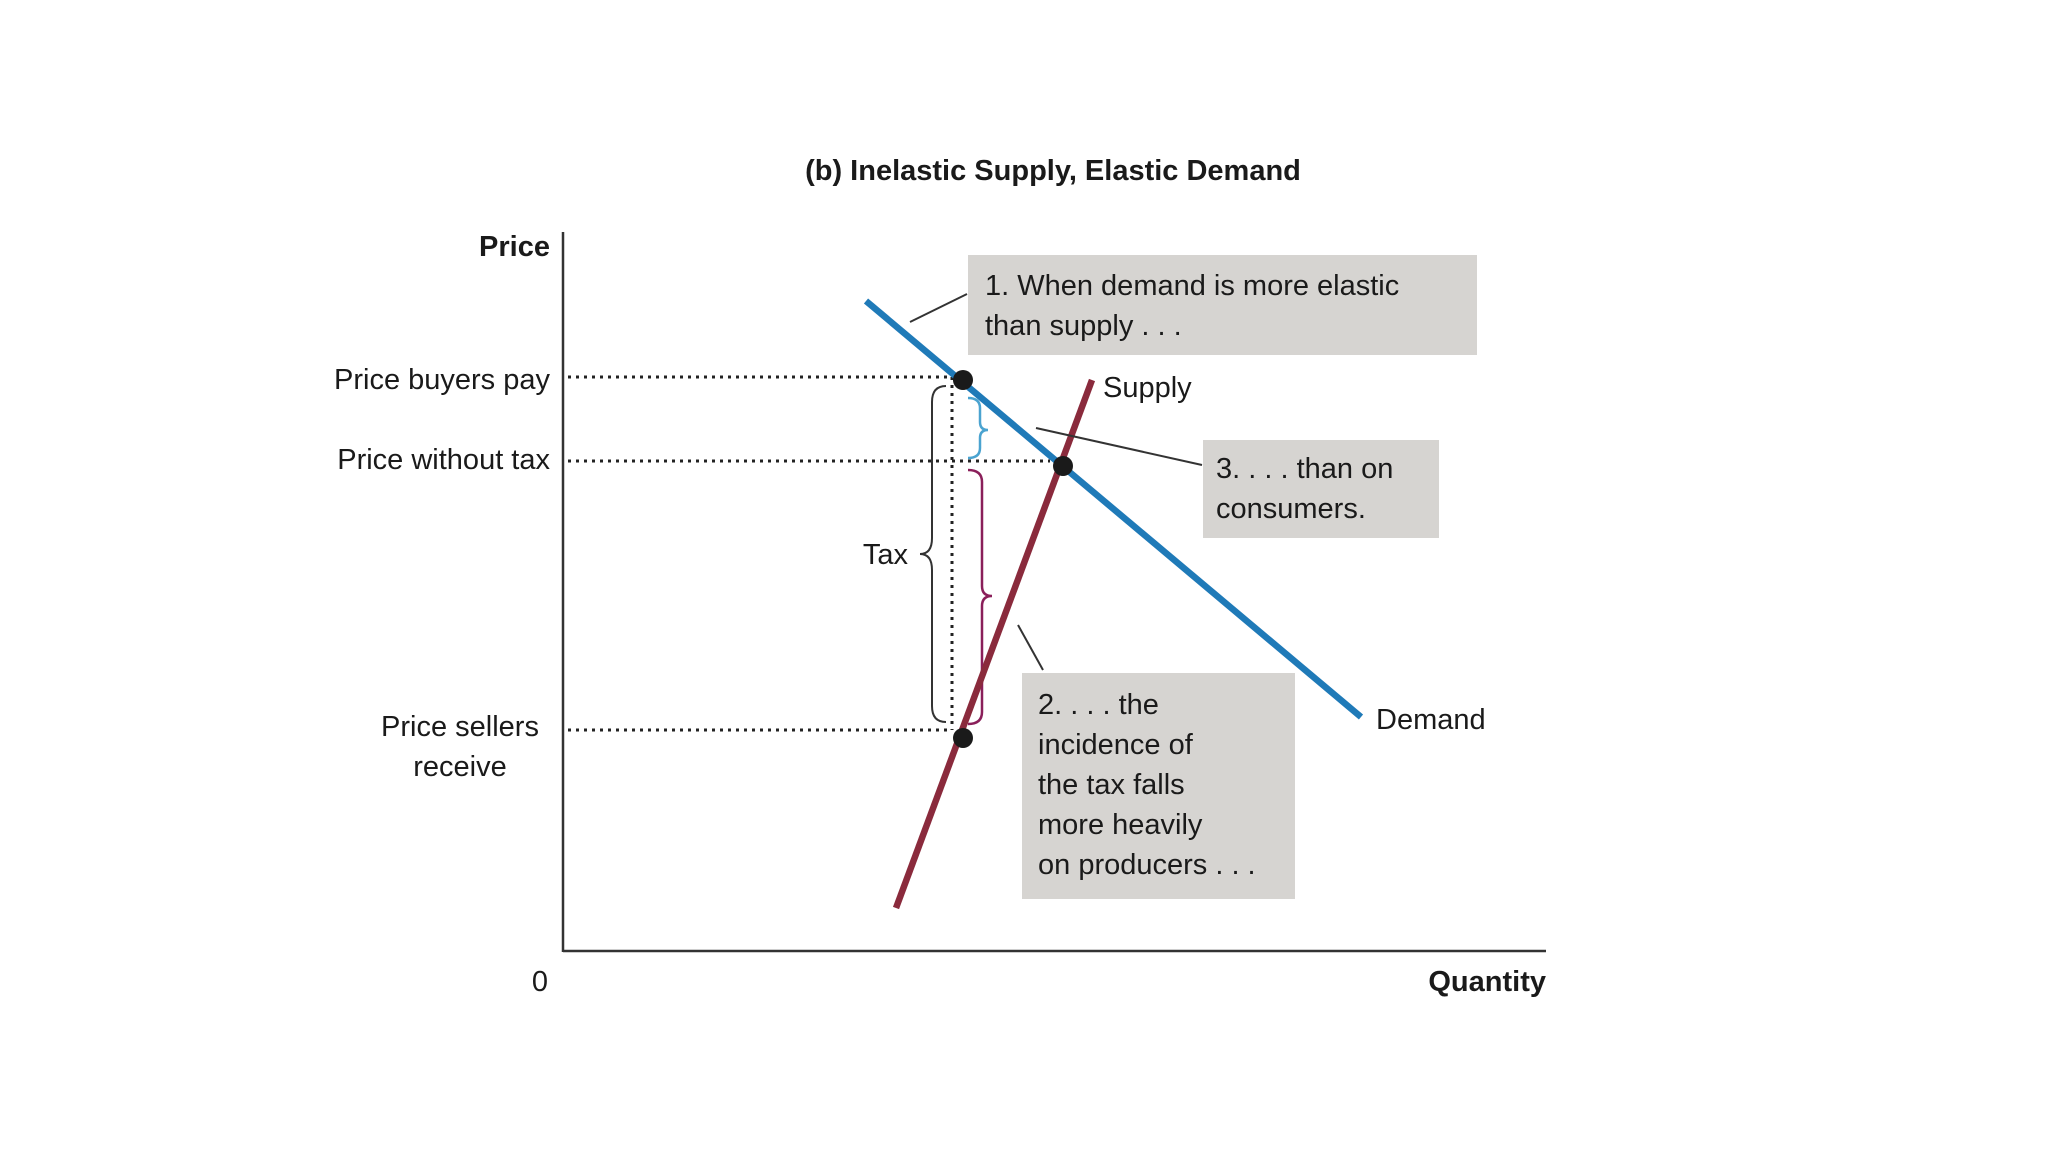 The height and width of the screenshot is (1152, 2048). What do you see at coordinates (1192, 286) in the screenshot?
I see `note1-line1: 1. When demand is more elastic` at bounding box center [1192, 286].